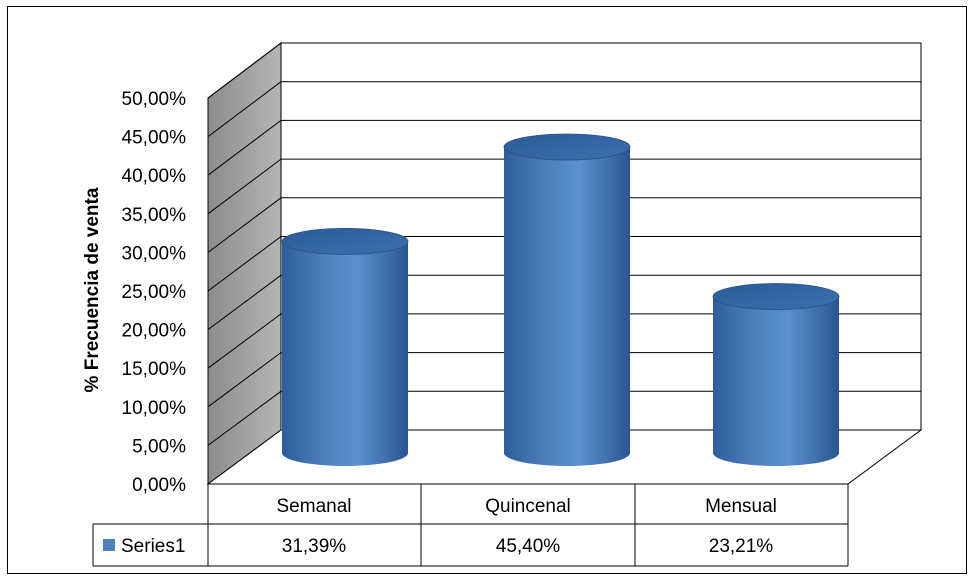 This screenshot has height=582, width=976. I want to click on category-label-mensual: Mensual, so click(741, 506).